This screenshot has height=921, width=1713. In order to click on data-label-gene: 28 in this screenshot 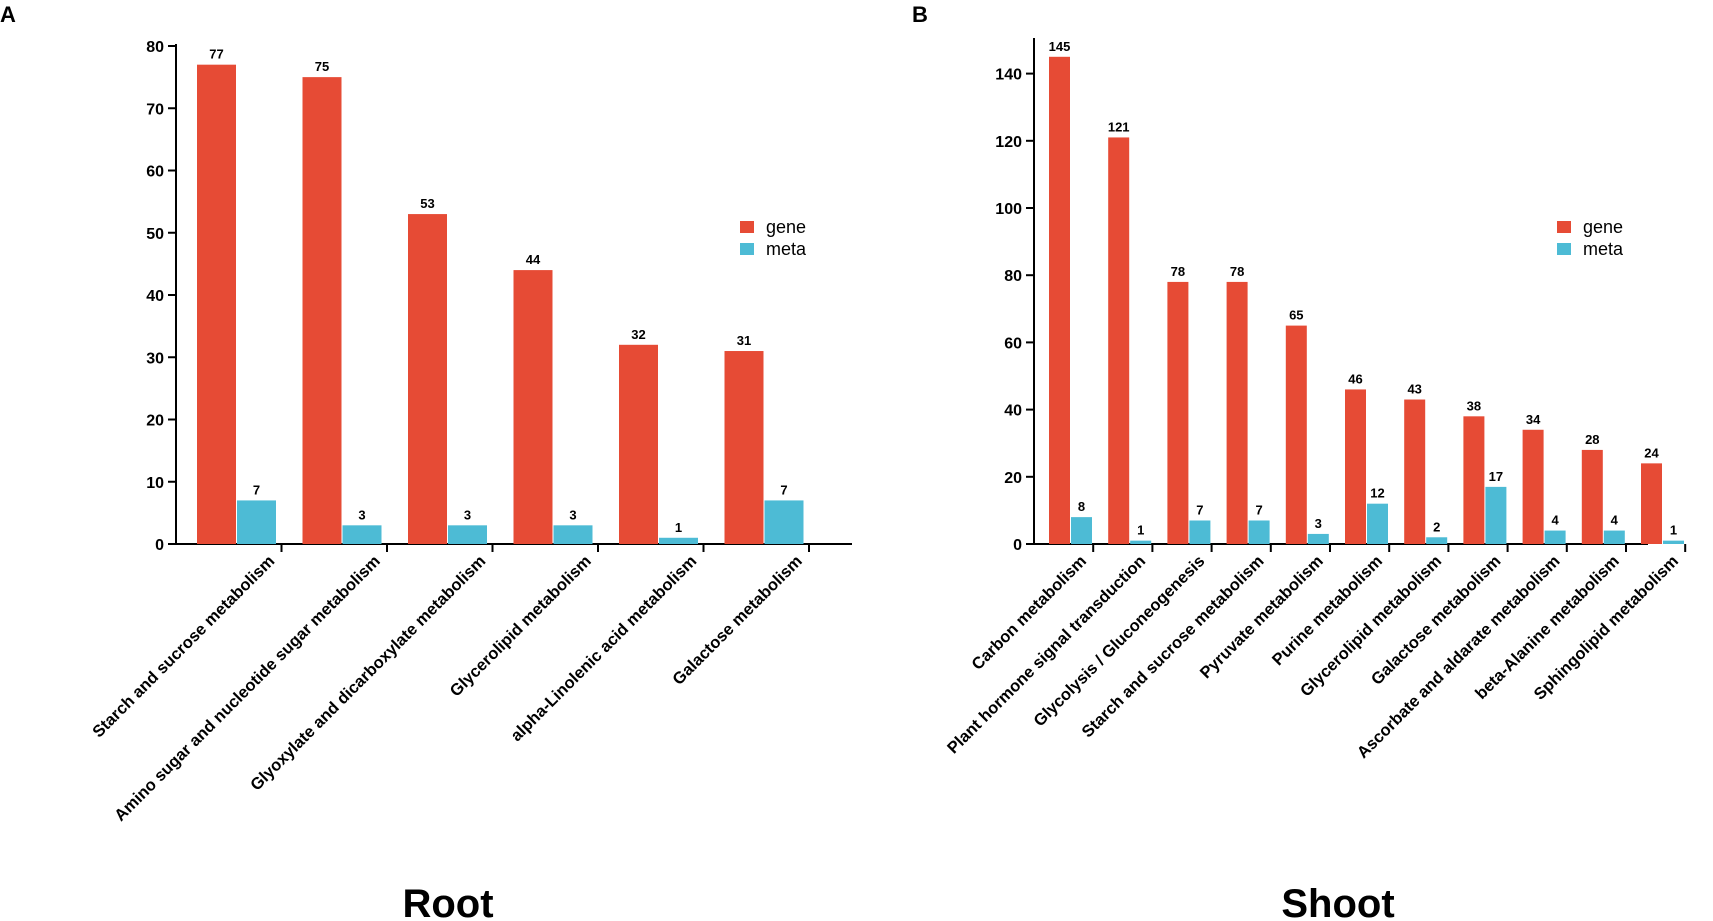, I will do `click(1592, 439)`.